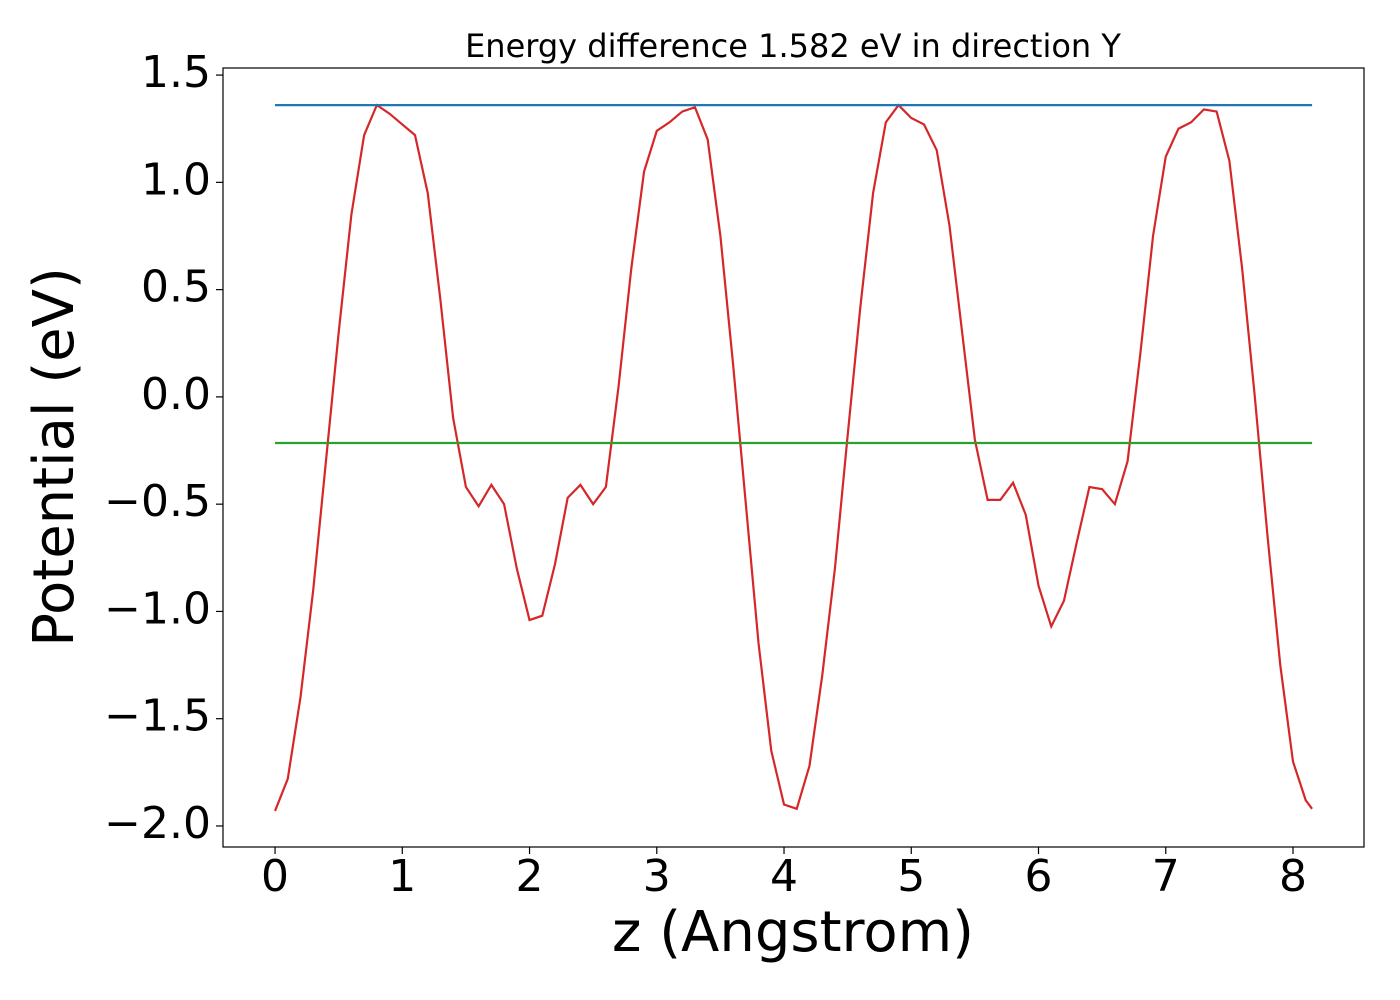 This screenshot has height=1000, width=1400. Describe the element at coordinates (157, 716) in the screenshot. I see `y-tick-label: −1.5` at that location.